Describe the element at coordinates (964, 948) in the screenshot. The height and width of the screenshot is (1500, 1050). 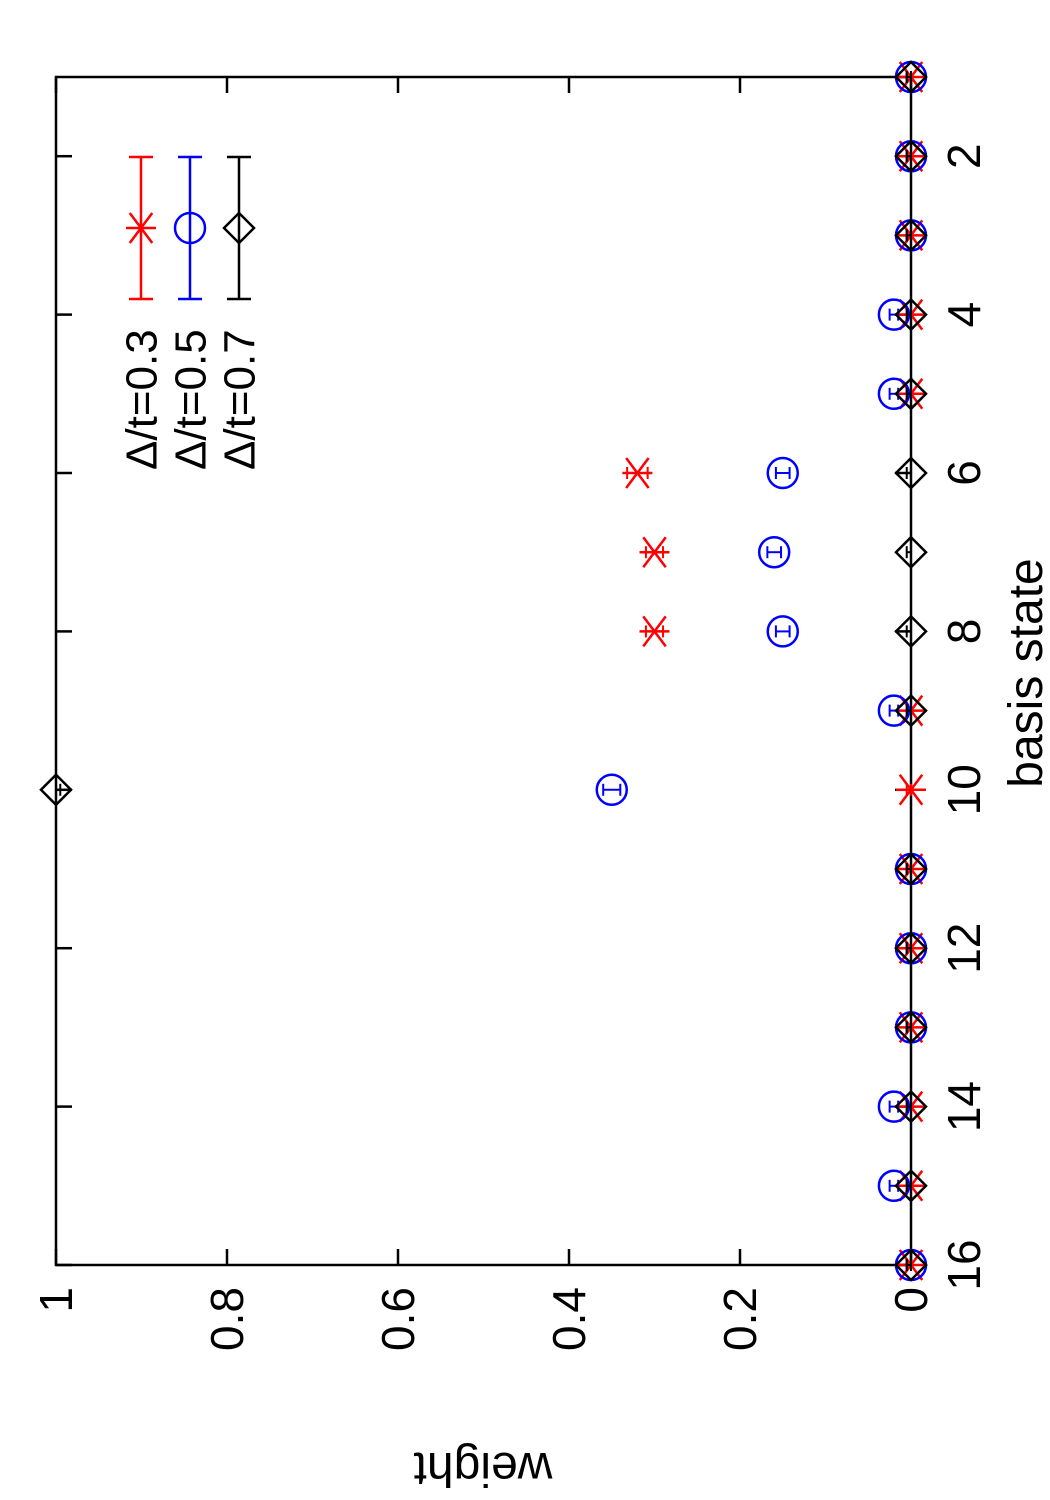
I see `x-tick-label: 12` at that location.